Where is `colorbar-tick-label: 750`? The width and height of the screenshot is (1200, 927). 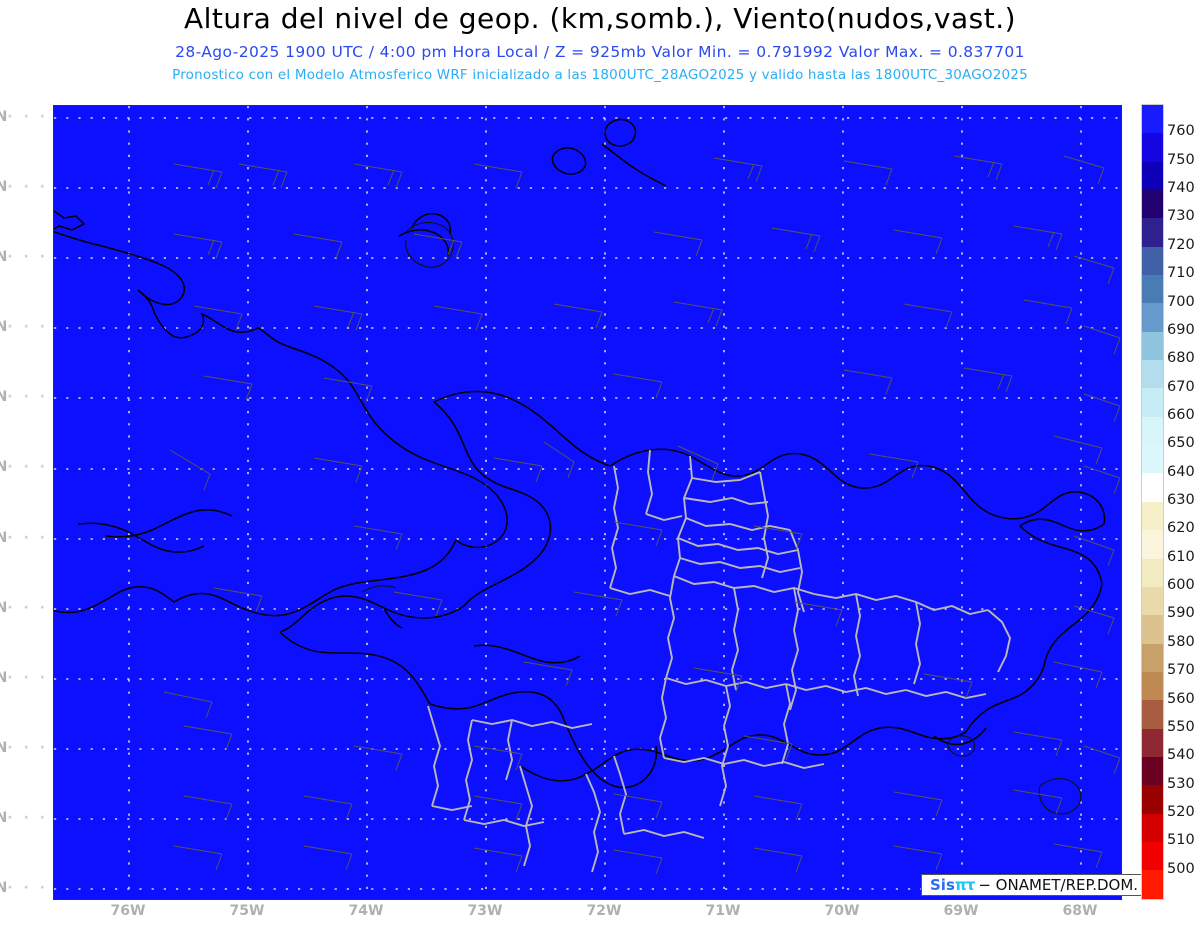
colorbar-tick-label: 750 is located at coordinates (1181, 159).